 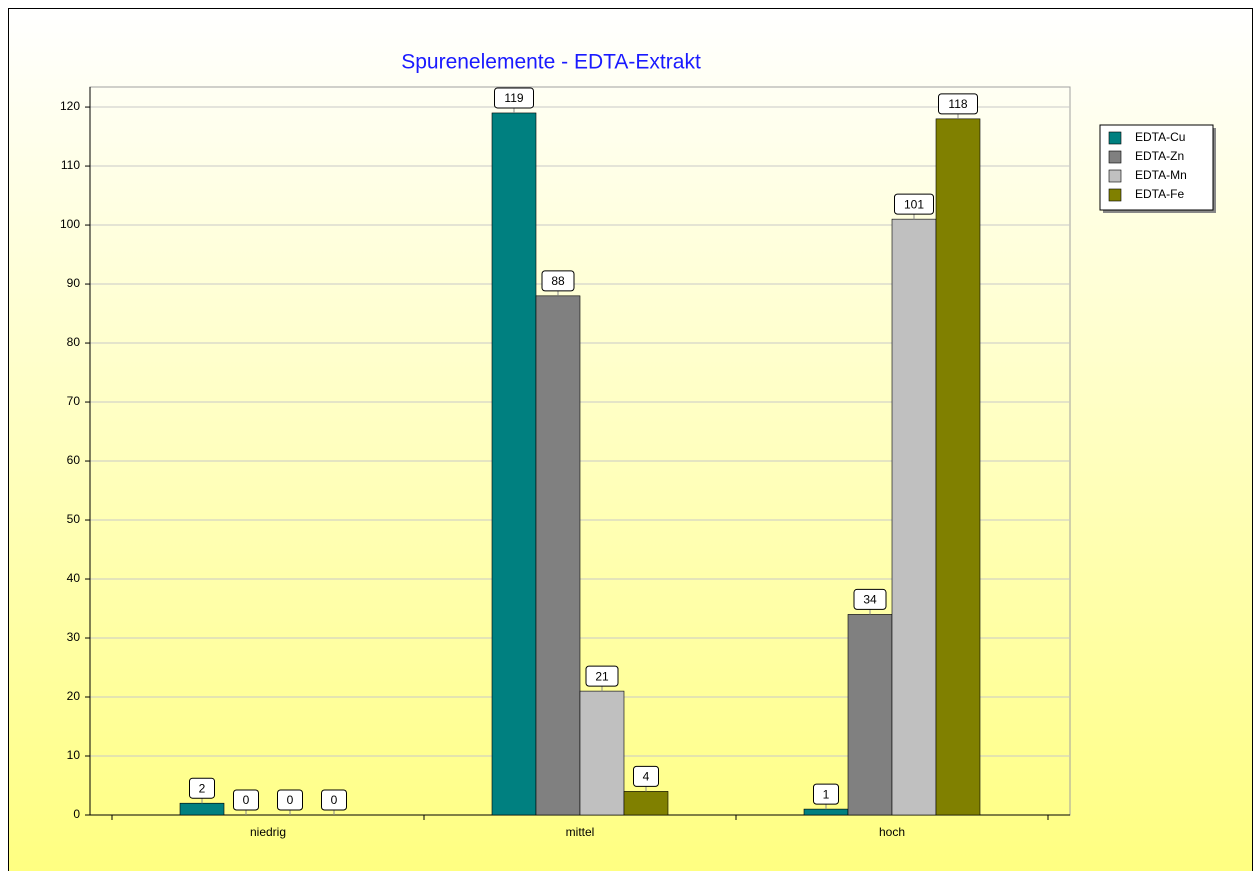 What do you see at coordinates (74, 578) in the screenshot?
I see `y-tick-label: 40` at bounding box center [74, 578].